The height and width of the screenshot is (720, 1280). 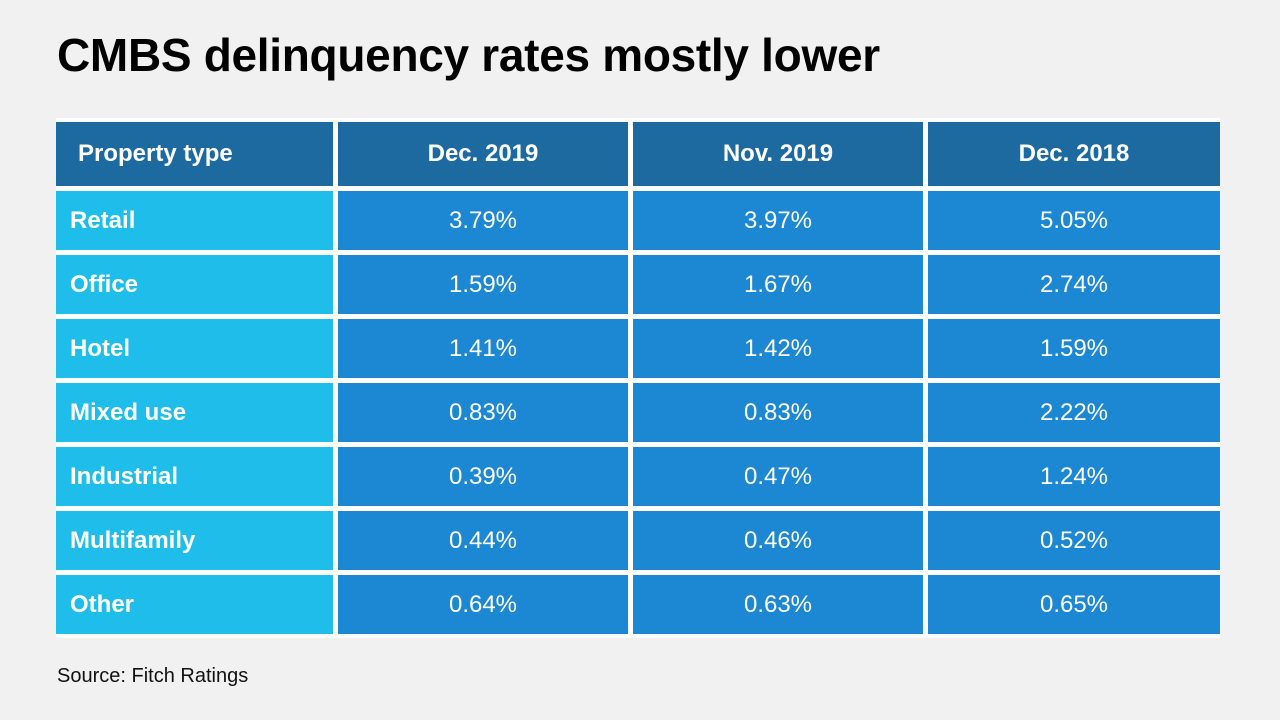 What do you see at coordinates (153, 676) in the screenshot?
I see `source-note: Source: Fitch Ratings` at bounding box center [153, 676].